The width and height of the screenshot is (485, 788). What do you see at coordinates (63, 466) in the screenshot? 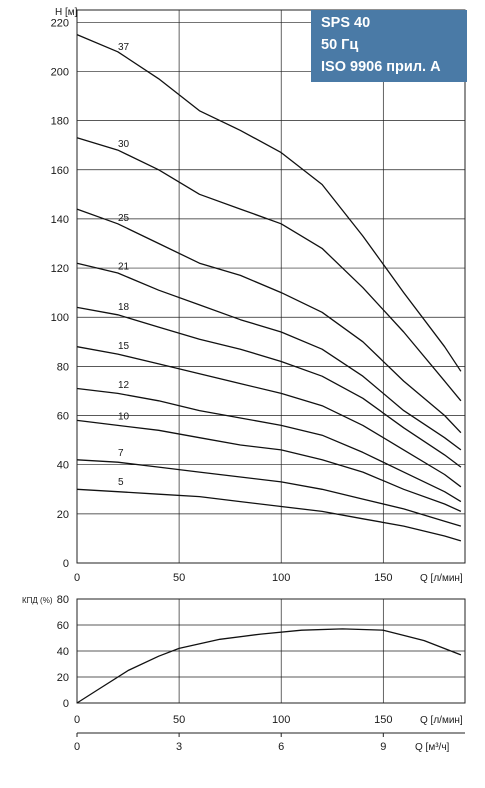
I see `head-ytick-label: 40` at bounding box center [63, 466].